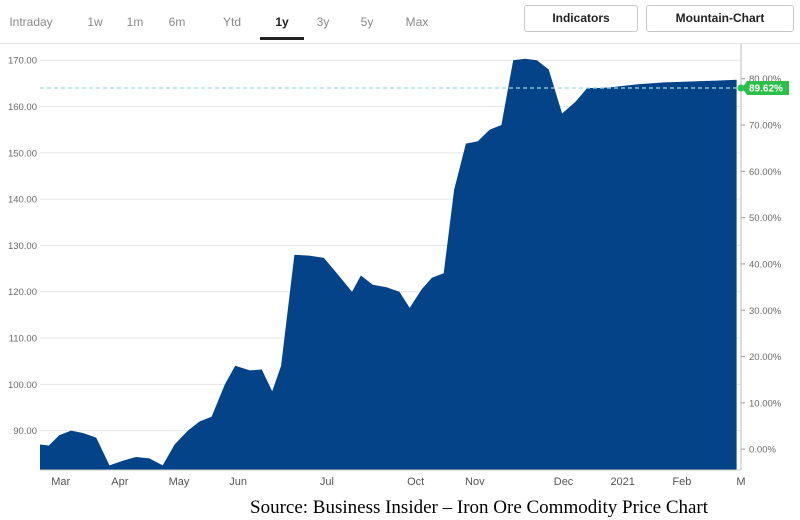 The width and height of the screenshot is (800, 520). Describe the element at coordinates (22, 107) in the screenshot. I see `y-tick-label: 160.00` at that location.